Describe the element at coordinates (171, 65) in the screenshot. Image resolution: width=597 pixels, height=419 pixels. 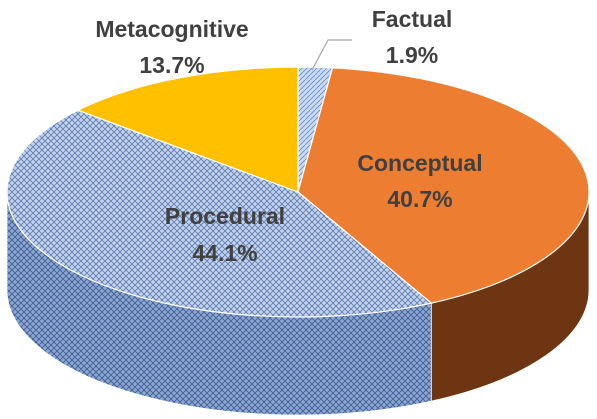
I see `slice-value-metacognitive: 13.7%` at that location.